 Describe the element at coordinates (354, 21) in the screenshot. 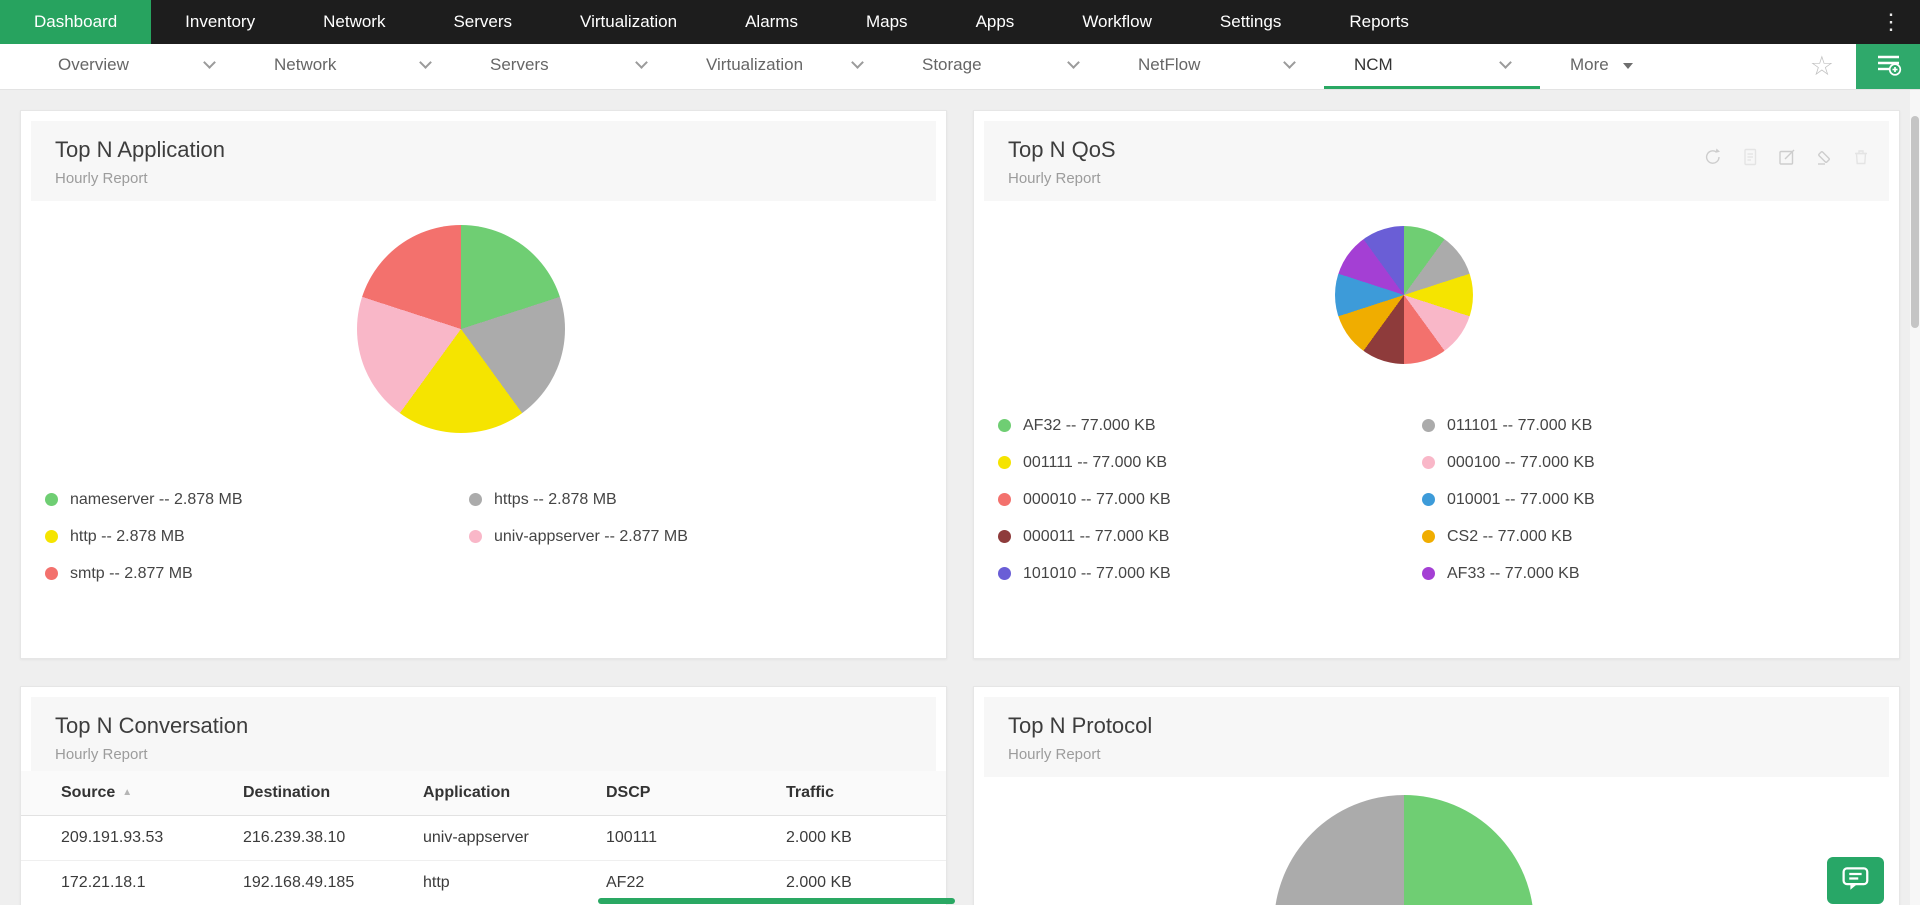

I see `nav-item-network: Network` at that location.